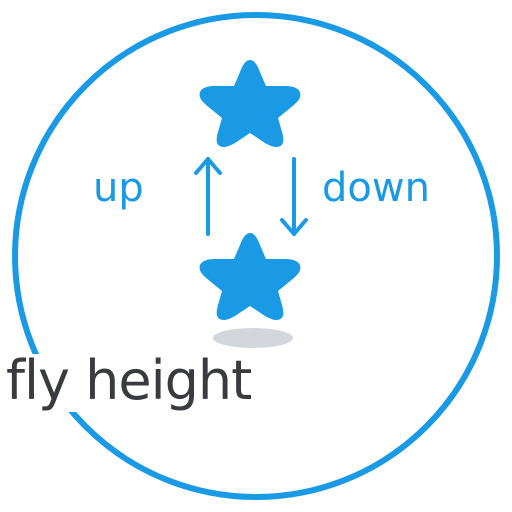  Describe the element at coordinates (208, 196) in the screenshot. I see `arrow-up-icon` at that location.